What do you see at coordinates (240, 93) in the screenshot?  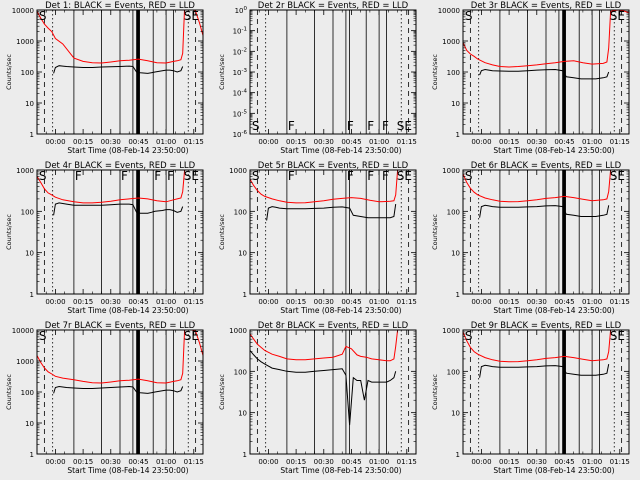 I see `y-tick-label: 10⁻⁴` at bounding box center [240, 93].